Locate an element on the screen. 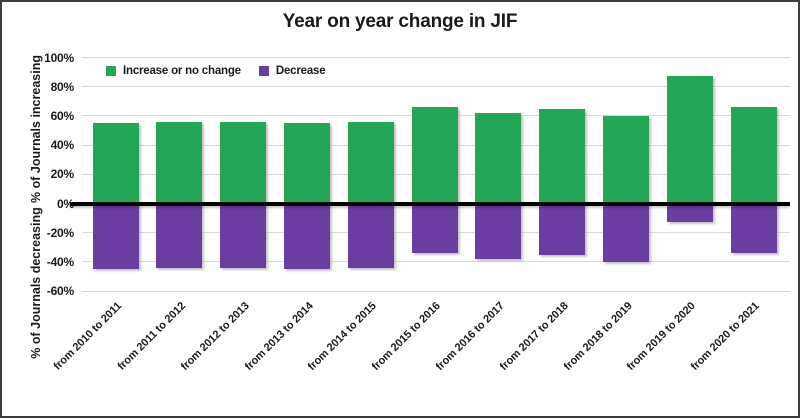  y-tick-label: -20% is located at coordinates (60, 232).